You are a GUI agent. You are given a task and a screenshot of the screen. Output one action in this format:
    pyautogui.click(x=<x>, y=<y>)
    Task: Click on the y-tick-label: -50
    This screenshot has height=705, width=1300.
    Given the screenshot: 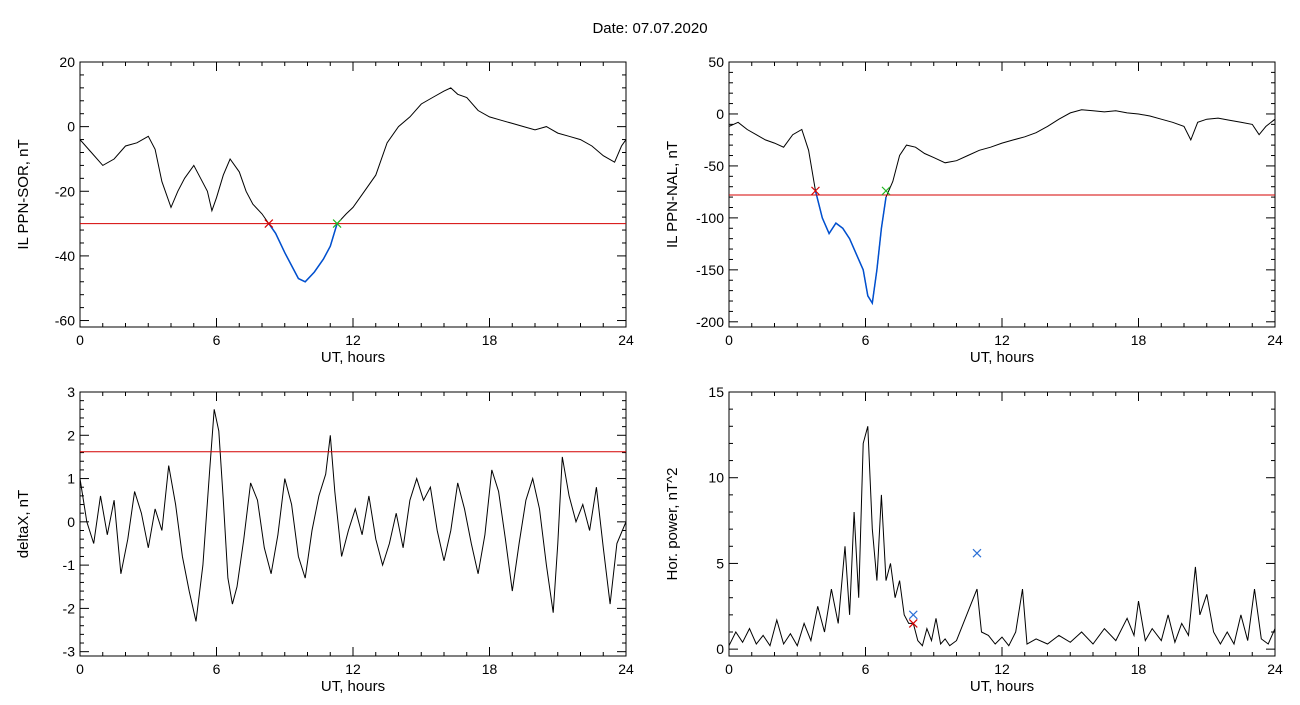 What is the action you would take?
    pyautogui.click(x=714, y=166)
    